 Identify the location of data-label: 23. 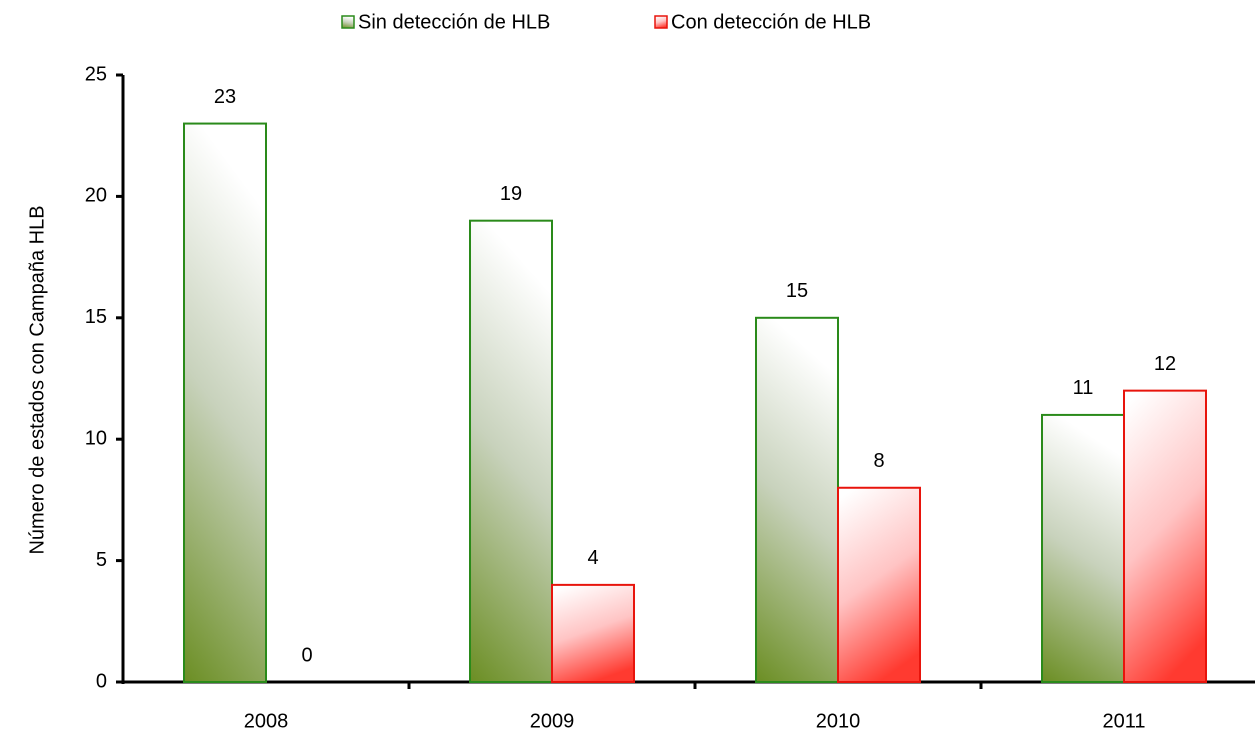
(225, 97).